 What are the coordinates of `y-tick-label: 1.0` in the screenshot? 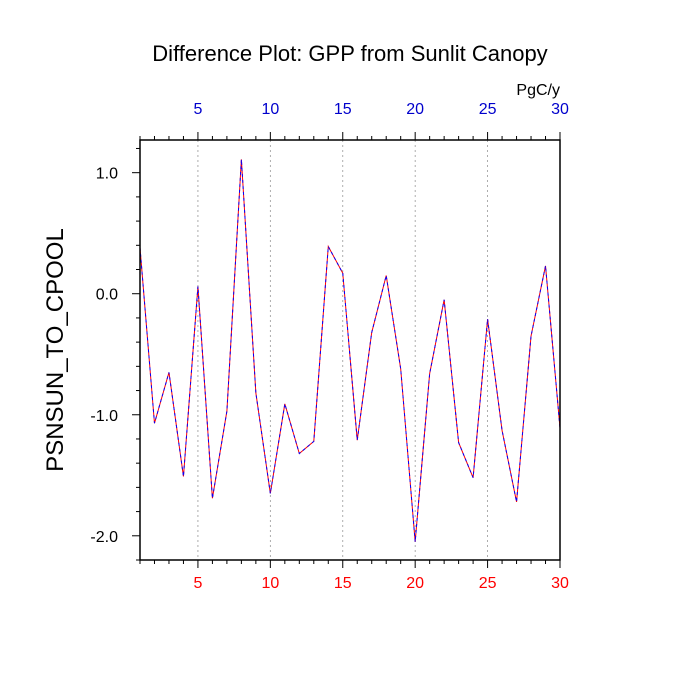 It's located at (107, 174).